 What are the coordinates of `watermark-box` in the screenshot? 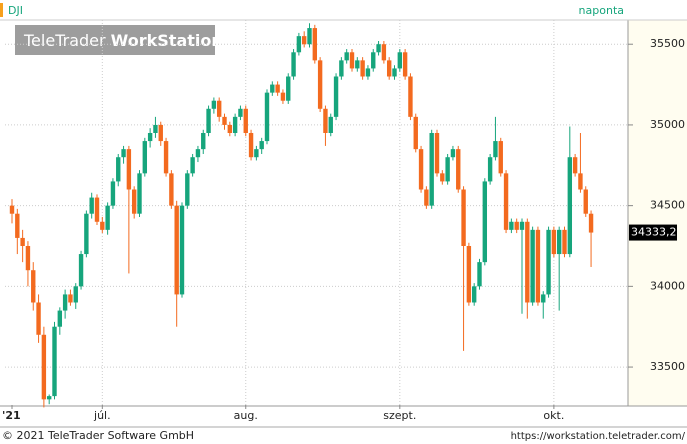 It's located at (115, 40).